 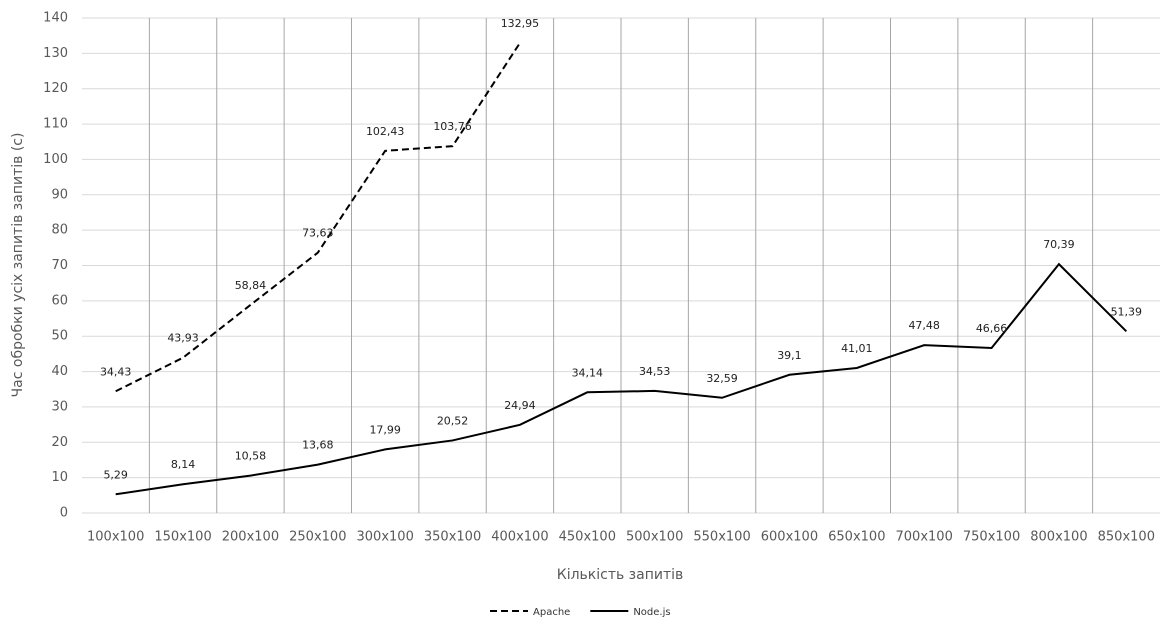 I want to click on data-label: 132,95, so click(x=520, y=23).